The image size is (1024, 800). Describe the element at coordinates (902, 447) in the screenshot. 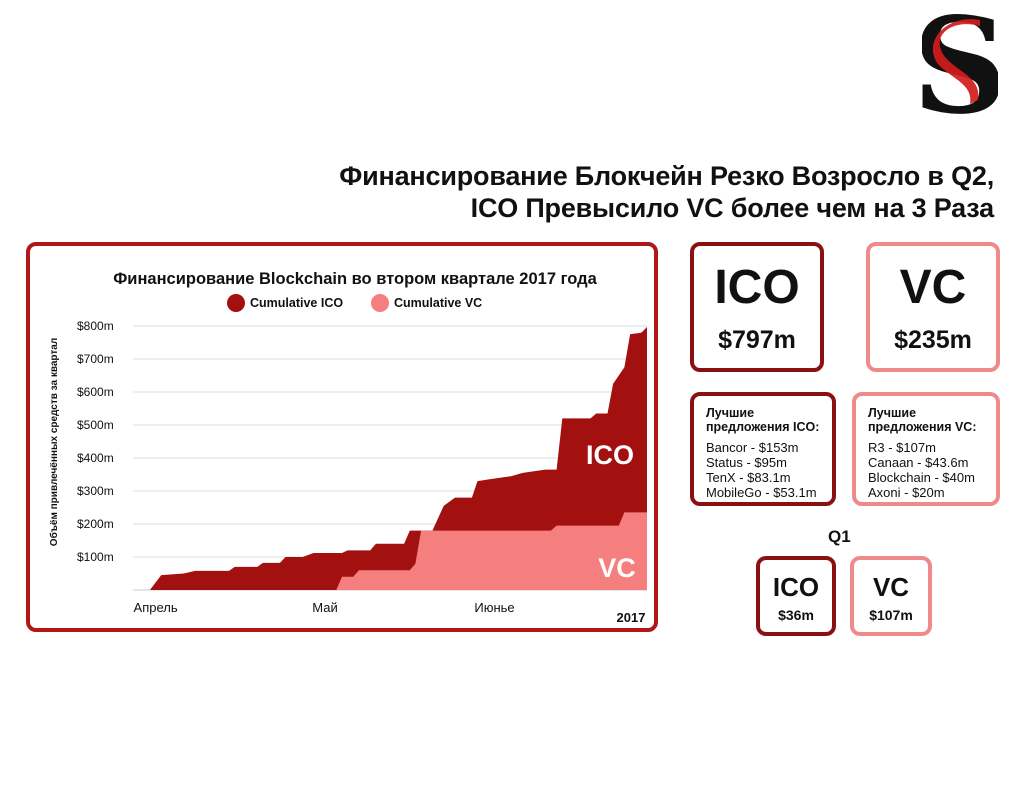

I see `deal-item: R3 - $107m` at that location.